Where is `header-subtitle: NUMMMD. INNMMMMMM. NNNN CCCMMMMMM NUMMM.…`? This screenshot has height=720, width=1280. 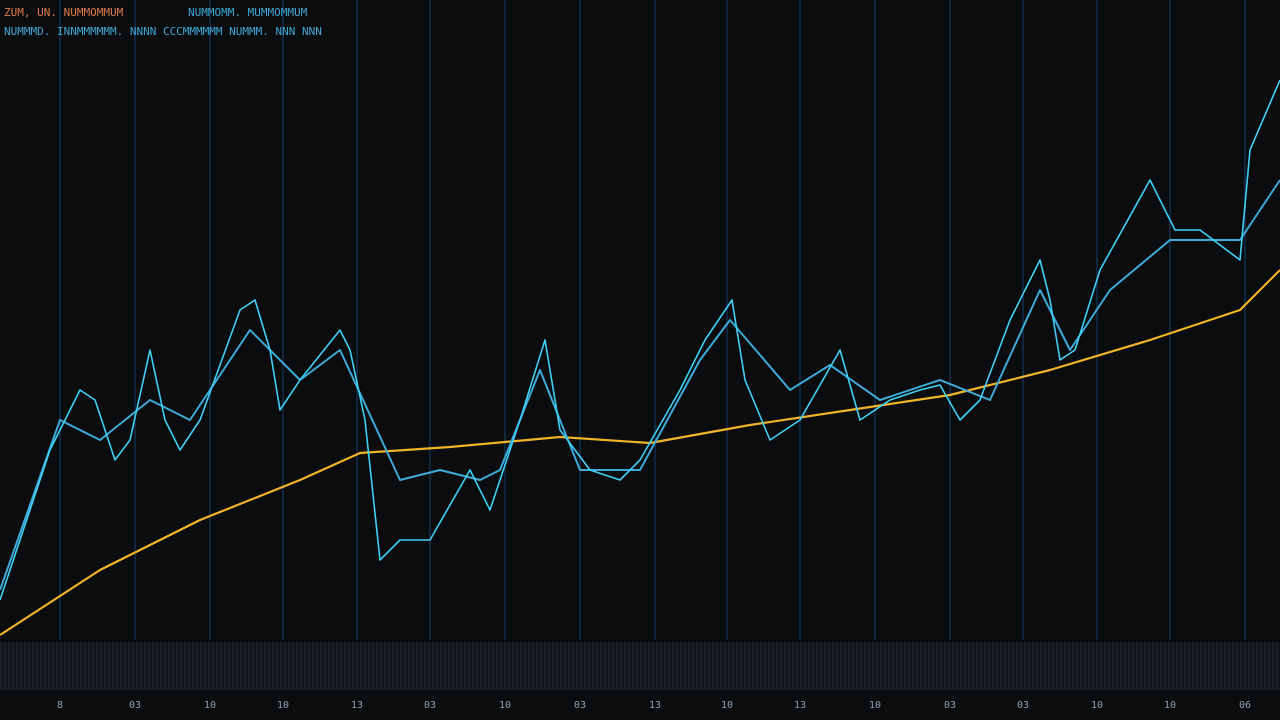 header-subtitle: NUMMMD. INNMMMMMM. NNNN CCCMMMMMM NUMMM.… is located at coordinates (163, 31).